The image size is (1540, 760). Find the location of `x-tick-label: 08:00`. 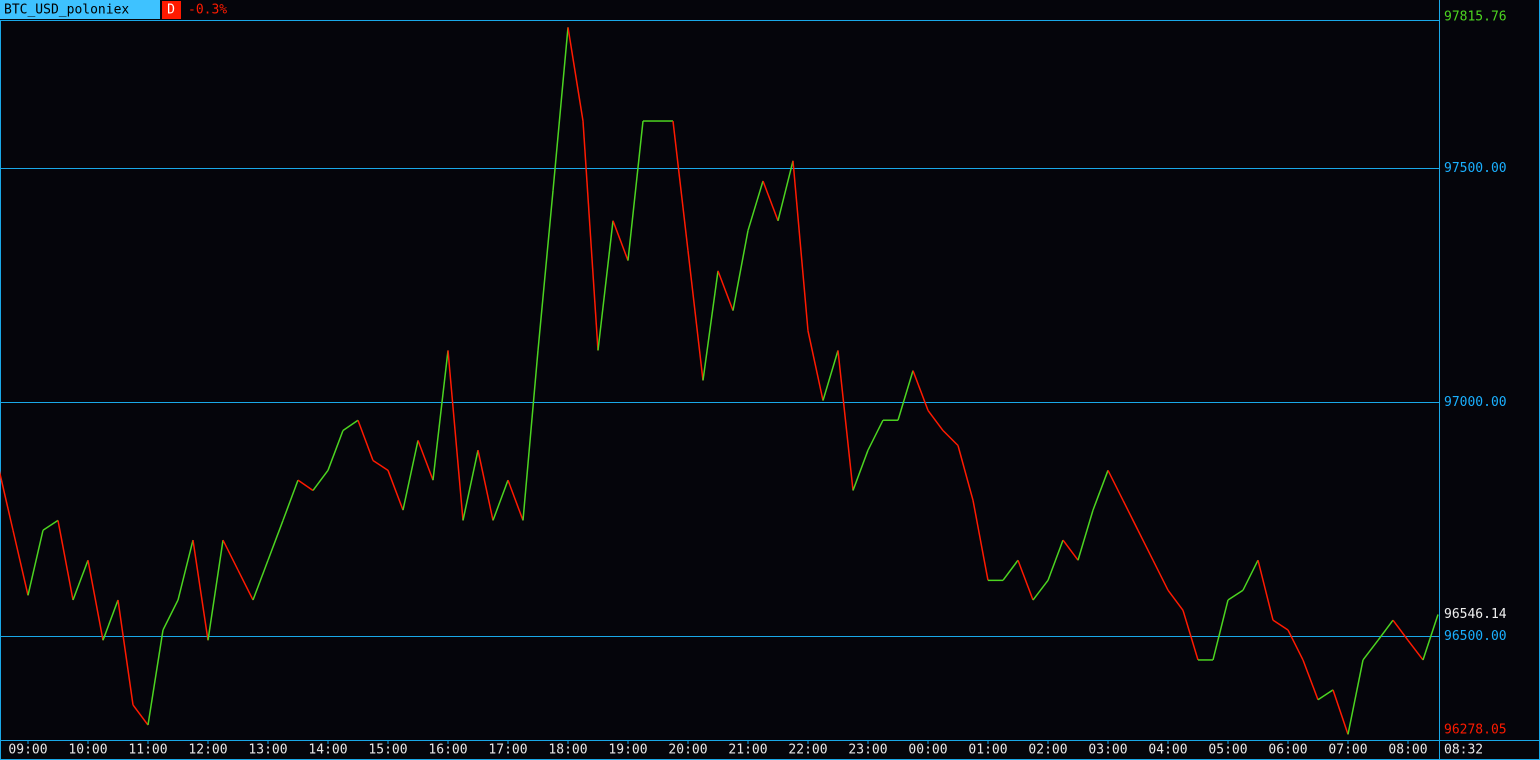

x-tick-label: 08:00 is located at coordinates (1407, 750).